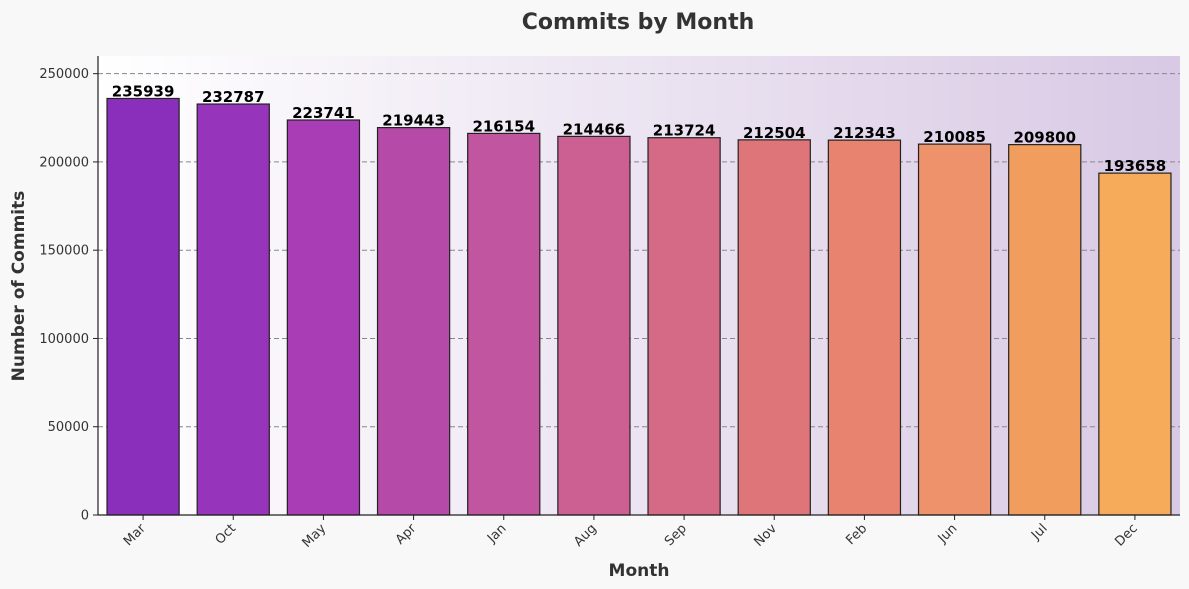 This screenshot has height=589, width=1189. Describe the element at coordinates (774, 133) in the screenshot. I see `data-label: 212504` at that location.